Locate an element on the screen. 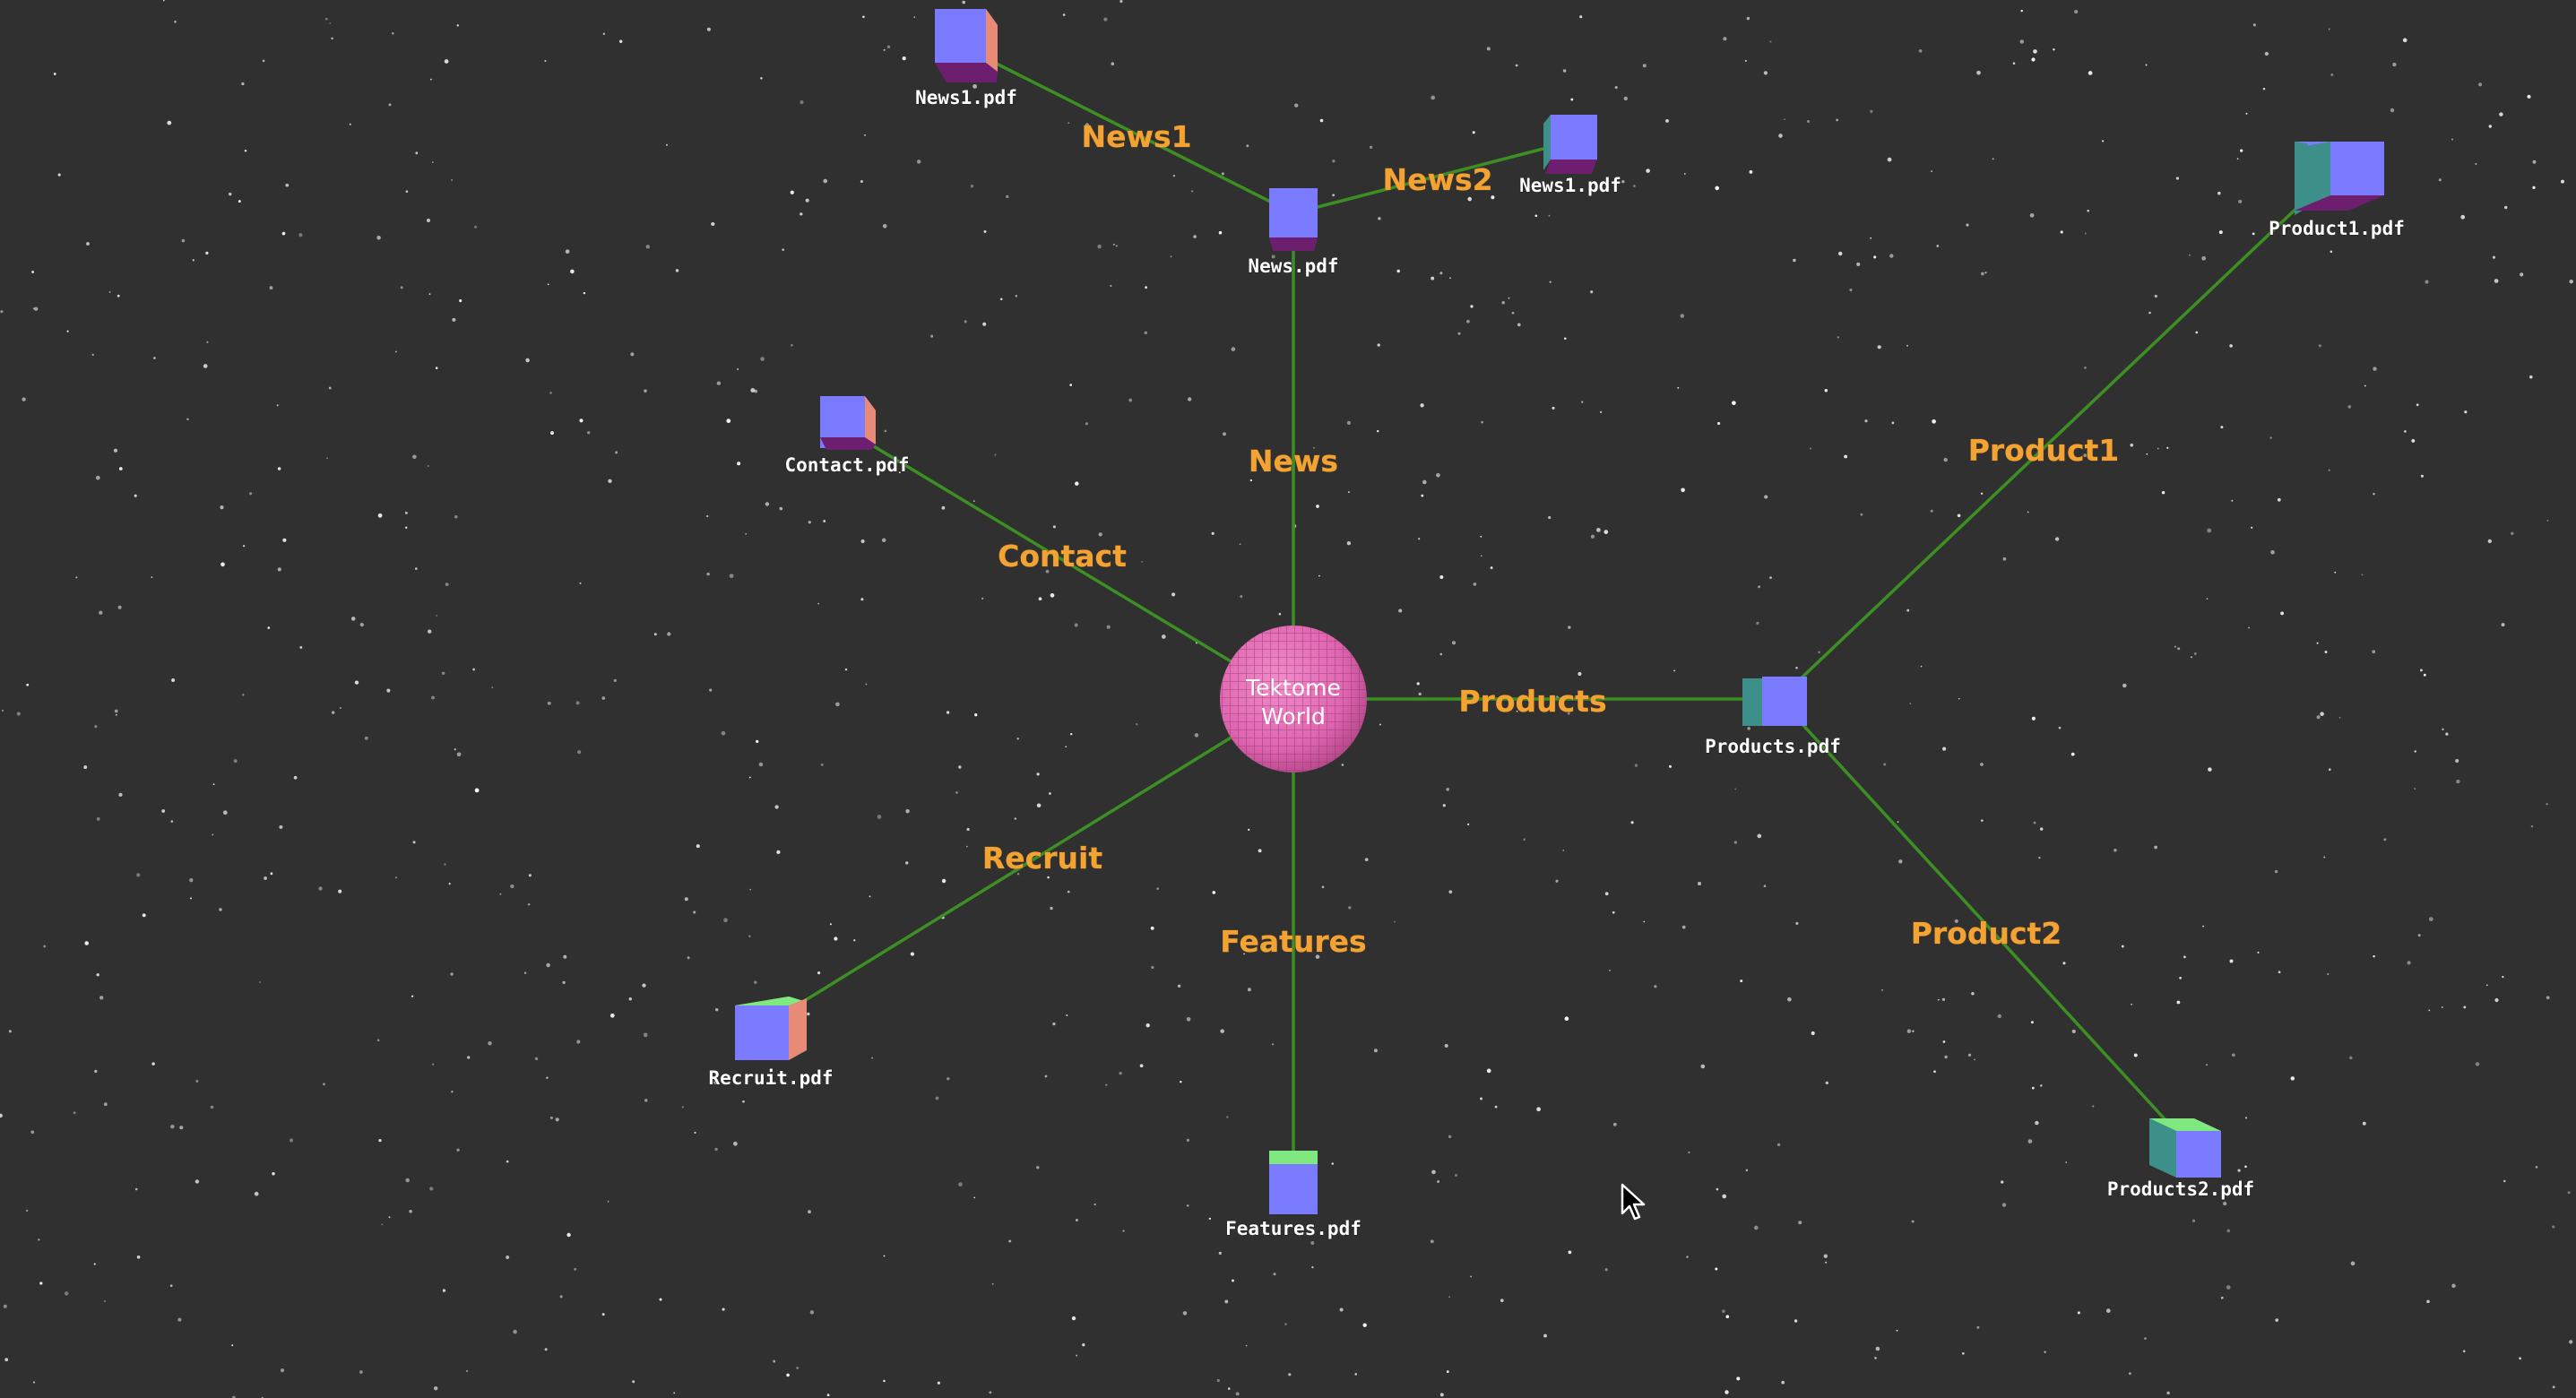 The width and height of the screenshot is (2576, 1398). edge-label-product2: Product2 is located at coordinates (1986, 934).